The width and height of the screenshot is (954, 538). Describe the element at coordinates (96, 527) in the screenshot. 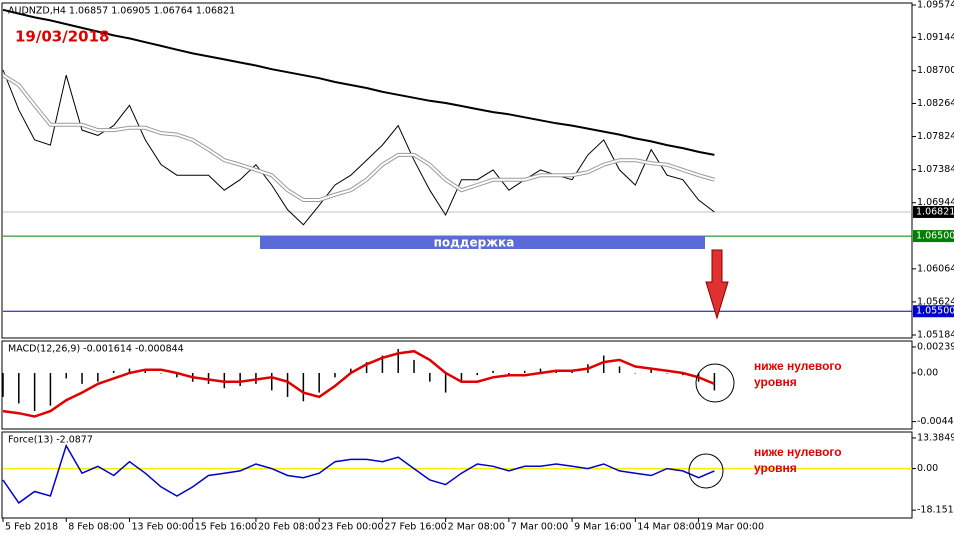

I see `x-tick-label: 8 Feb 08:00` at that location.